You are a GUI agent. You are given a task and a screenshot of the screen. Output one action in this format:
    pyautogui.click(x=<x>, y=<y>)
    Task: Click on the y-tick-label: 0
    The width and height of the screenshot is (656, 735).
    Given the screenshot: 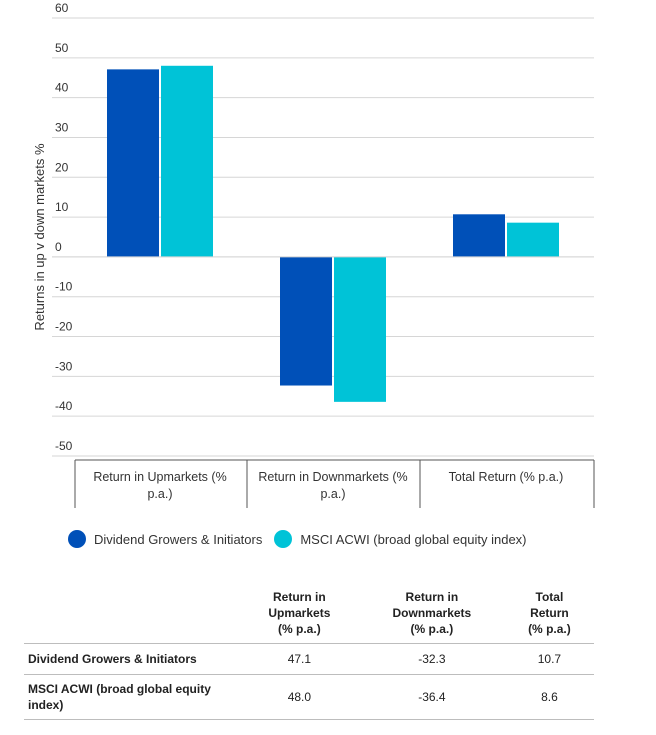 What is the action you would take?
    pyautogui.click(x=58, y=247)
    